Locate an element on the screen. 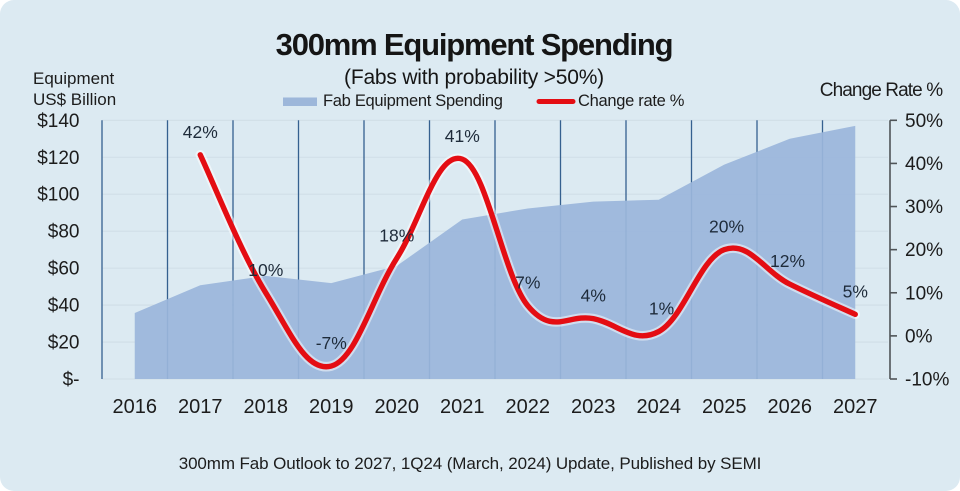 Image resolution: width=960 pixels, height=491 pixels. svg-text: 30% is located at coordinates (924, 207).